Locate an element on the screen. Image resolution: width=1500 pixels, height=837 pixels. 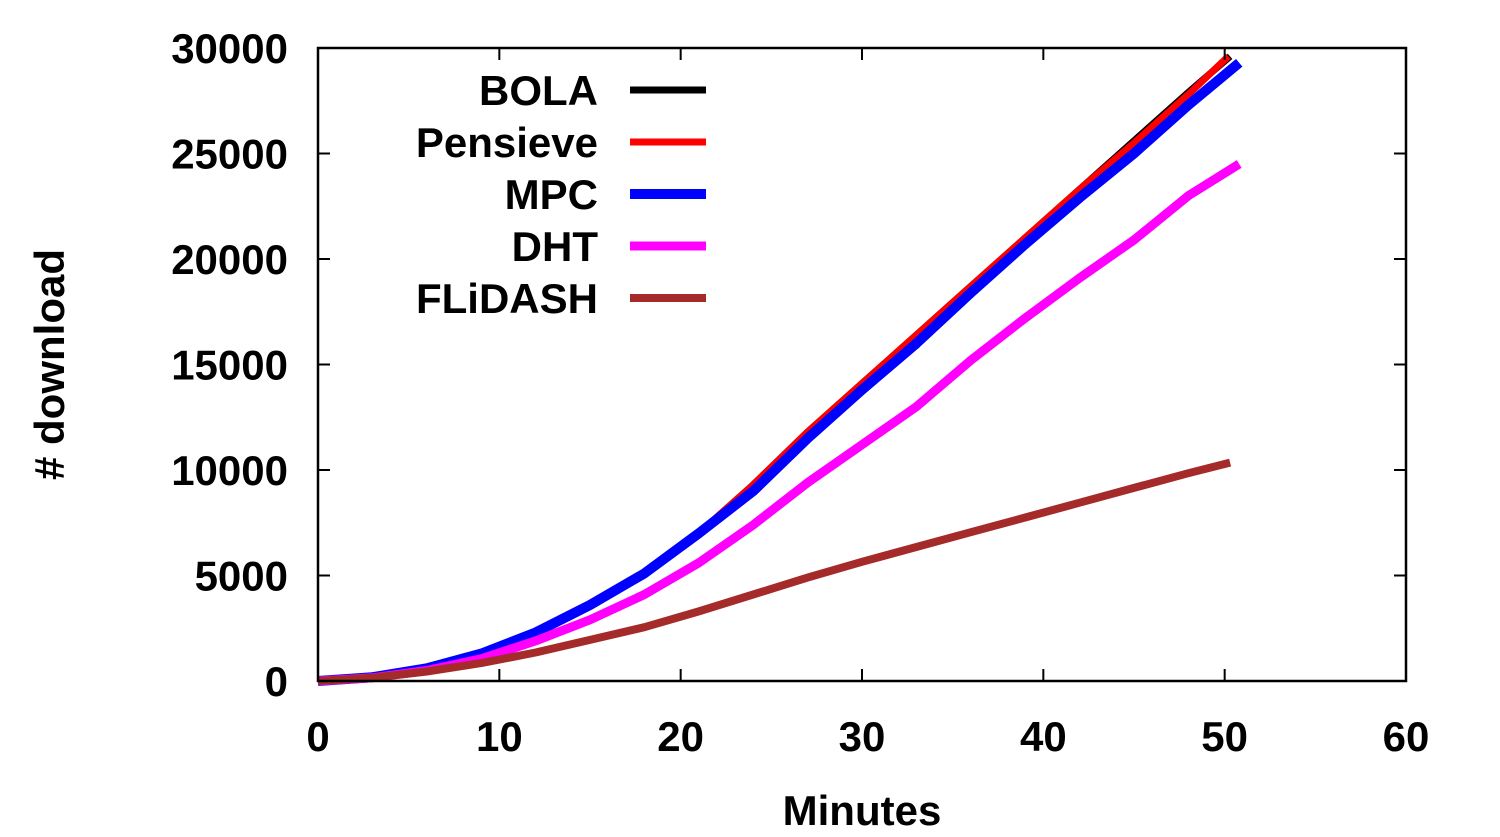
y-tick-label: 10000 is located at coordinates (229, 470).